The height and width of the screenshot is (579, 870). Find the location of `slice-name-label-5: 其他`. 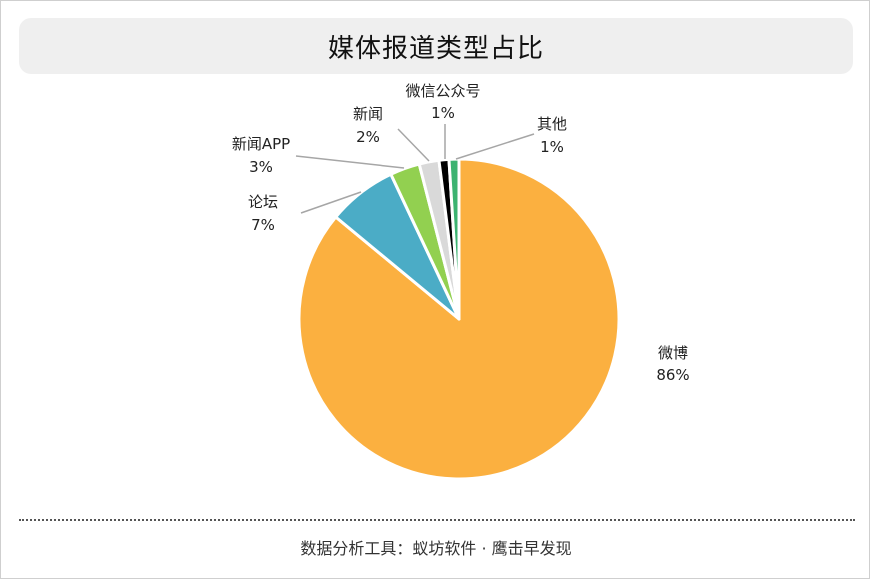

slice-name-label-5: 其他 is located at coordinates (552, 124).